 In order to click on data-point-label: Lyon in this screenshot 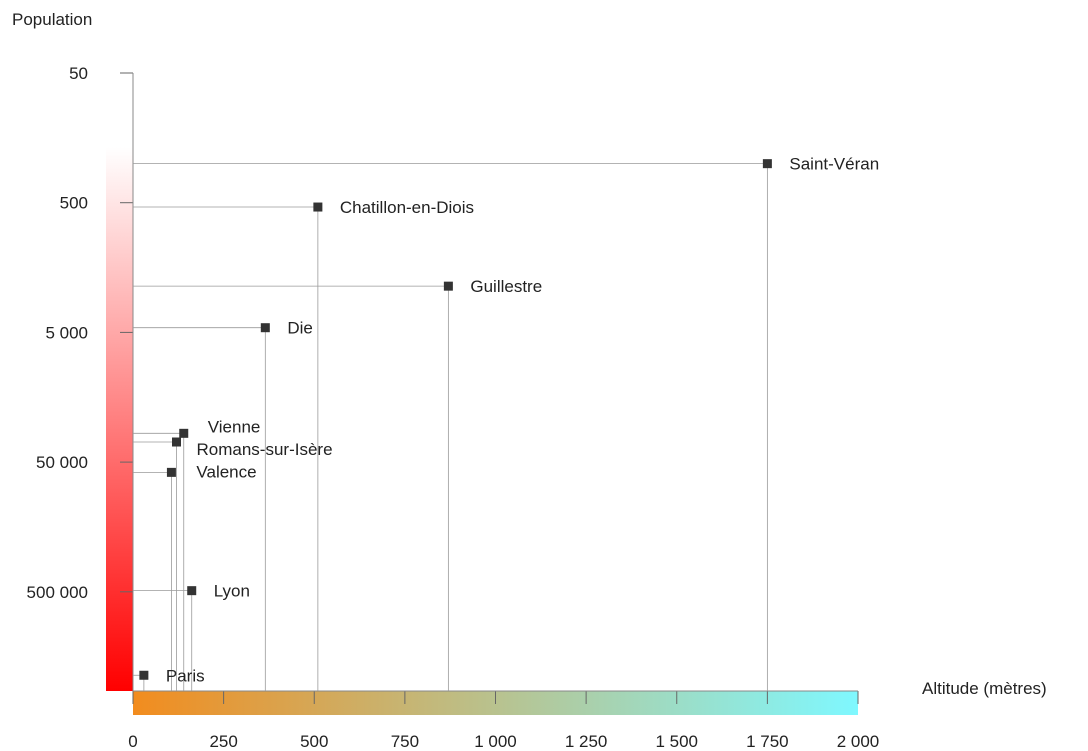, I will do `click(232, 591)`.